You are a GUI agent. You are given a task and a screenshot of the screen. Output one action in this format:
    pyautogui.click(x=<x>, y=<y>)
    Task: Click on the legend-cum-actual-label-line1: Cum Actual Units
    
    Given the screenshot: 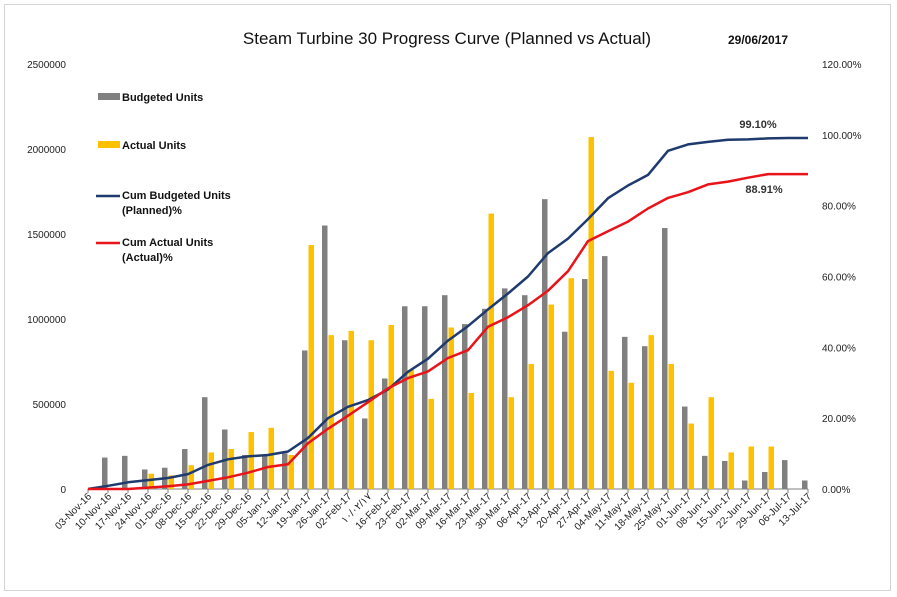 What is the action you would take?
    pyautogui.click(x=167, y=243)
    